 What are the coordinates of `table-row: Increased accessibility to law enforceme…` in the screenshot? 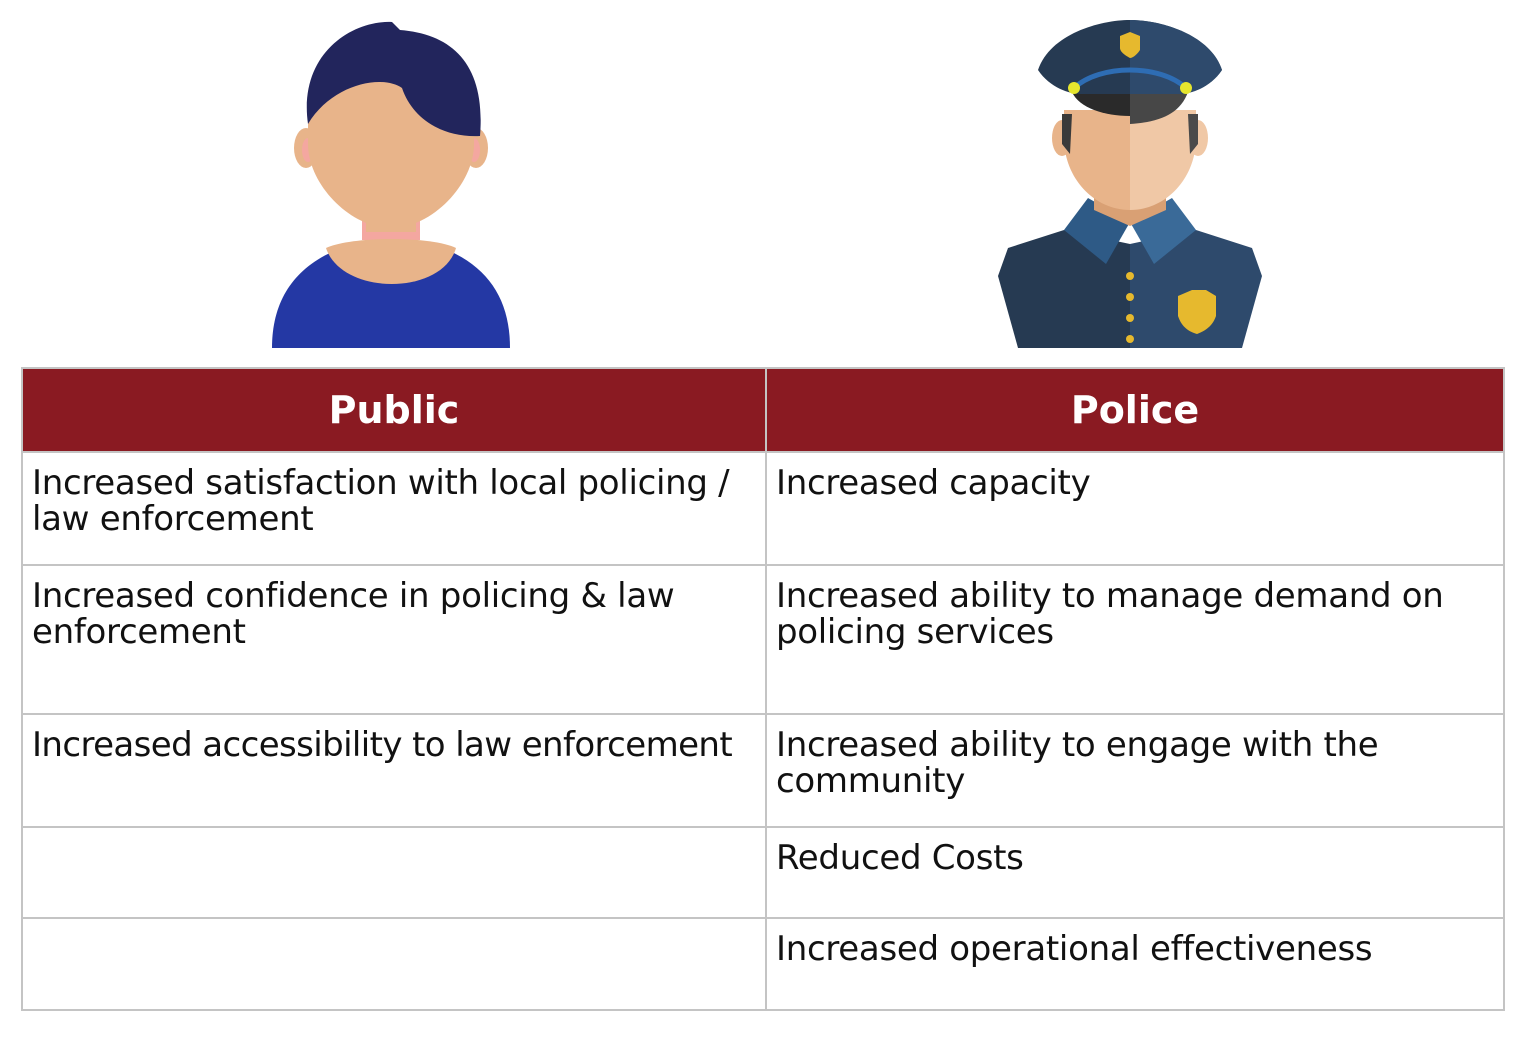 It's located at (763, 770).